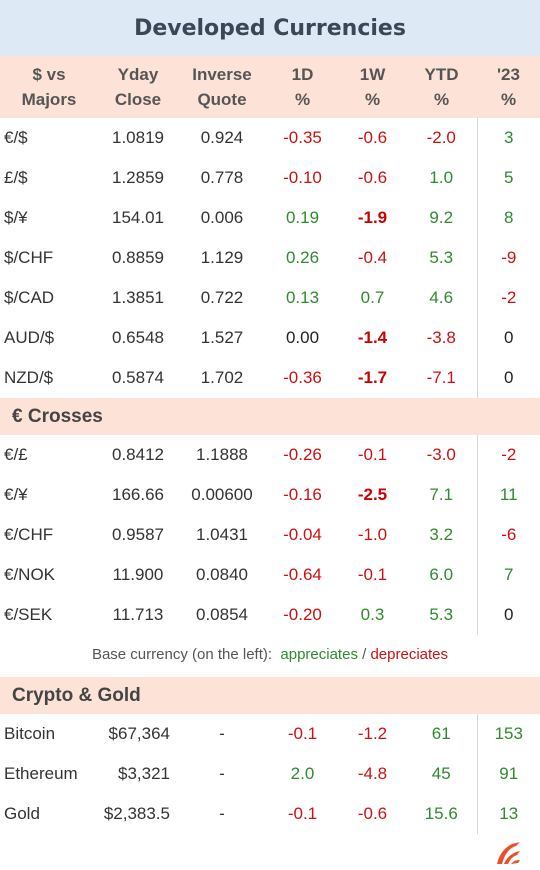  What do you see at coordinates (441, 377) in the screenshot?
I see `change-ytd: -7.1` at bounding box center [441, 377].